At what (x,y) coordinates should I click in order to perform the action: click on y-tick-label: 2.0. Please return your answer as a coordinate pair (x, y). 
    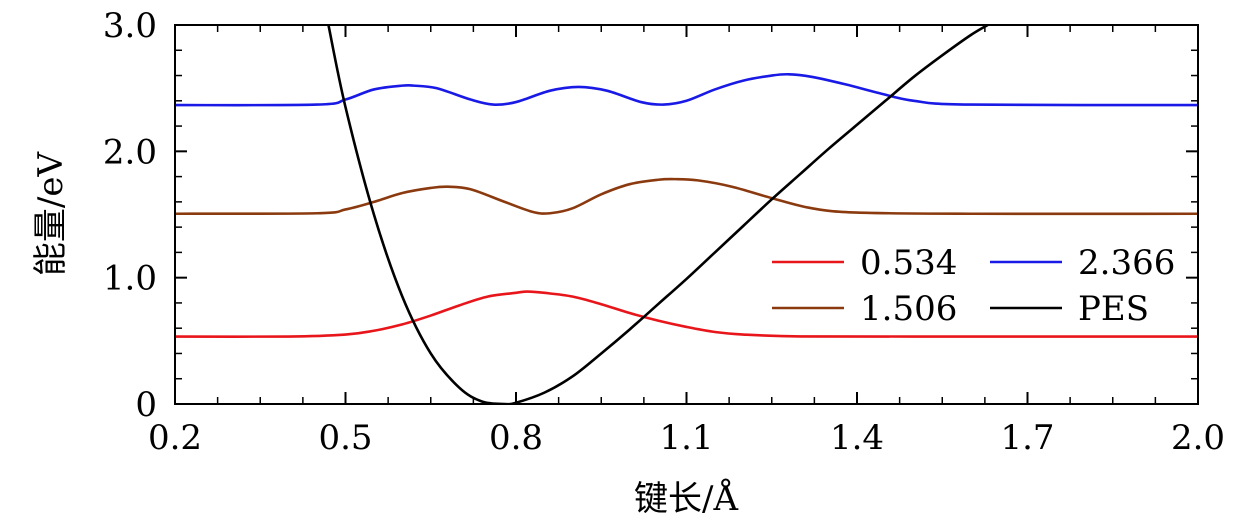
    Looking at the image, I should click on (130, 152).